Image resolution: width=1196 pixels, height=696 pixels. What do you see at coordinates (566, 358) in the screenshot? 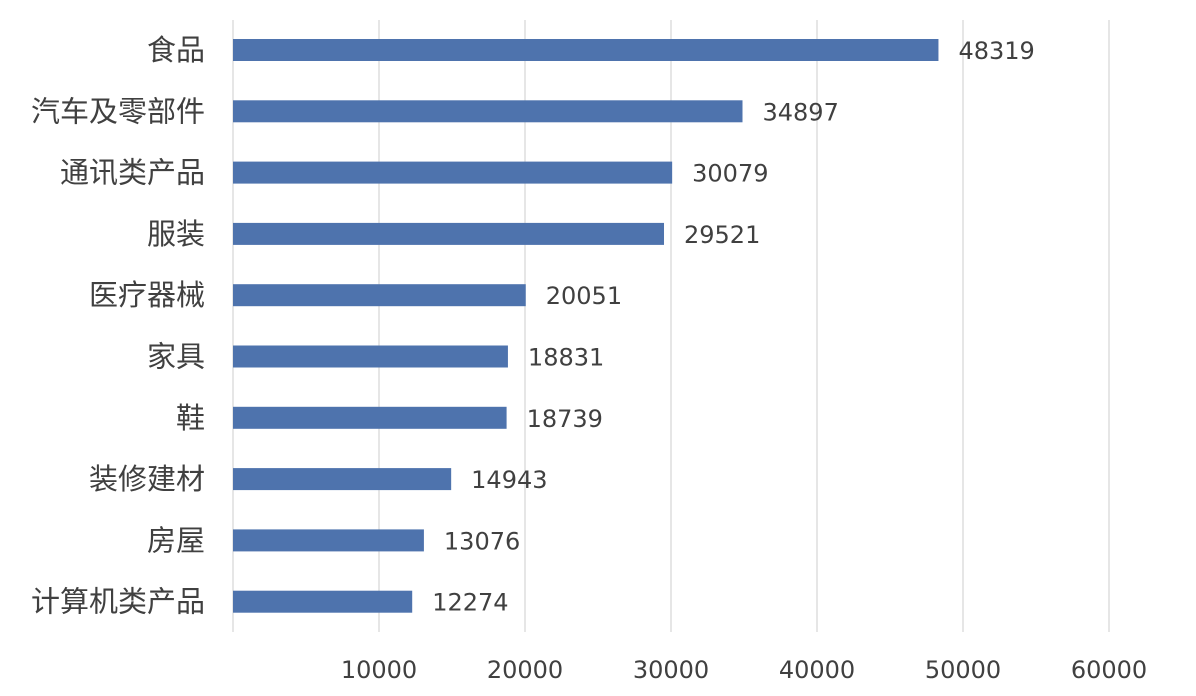
I see `data-label-5: 18831` at bounding box center [566, 358].